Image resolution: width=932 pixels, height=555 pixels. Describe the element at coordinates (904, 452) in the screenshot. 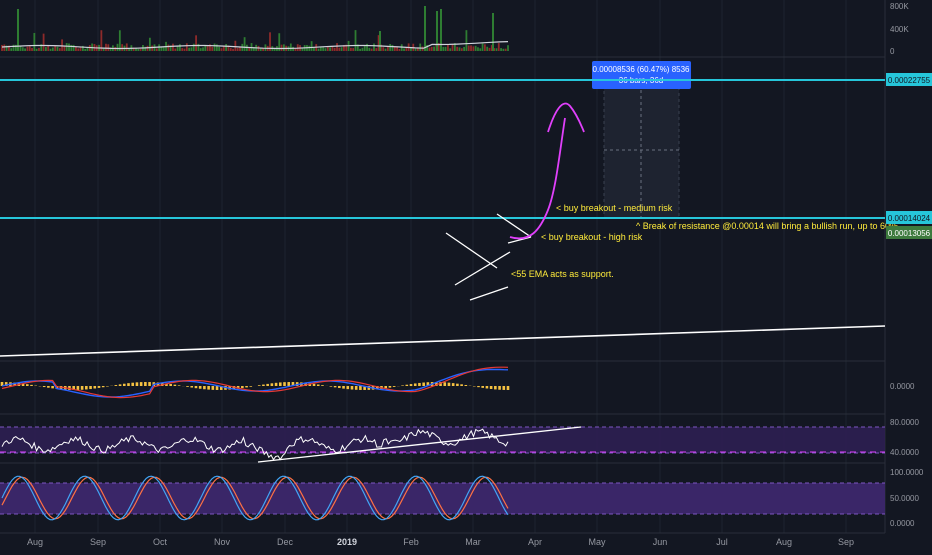

I see `rsi-tick-label: 40.0000` at that location.